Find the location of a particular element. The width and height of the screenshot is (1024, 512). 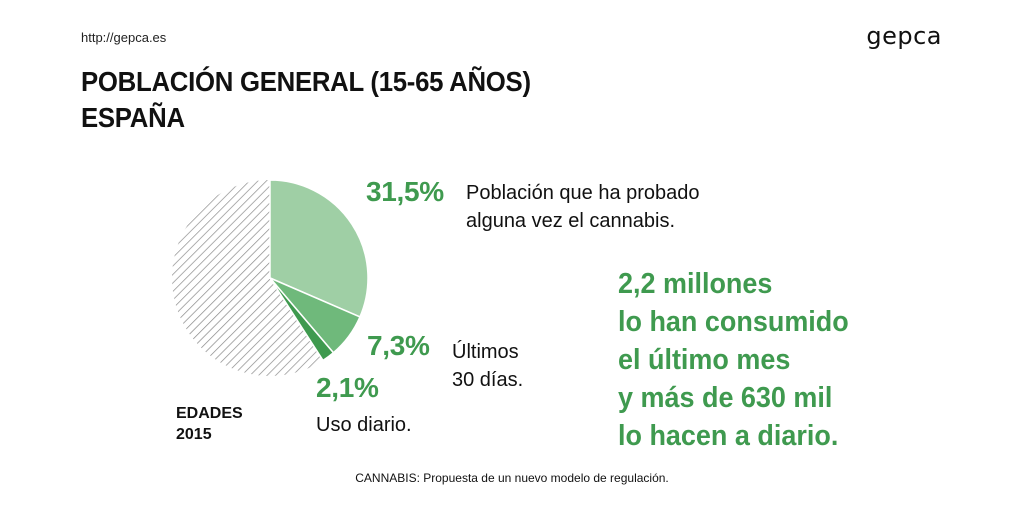

page-title: POBLACIÓN GENERAL (15-65 AÑOS) ESPAÑA is located at coordinates (306, 100).